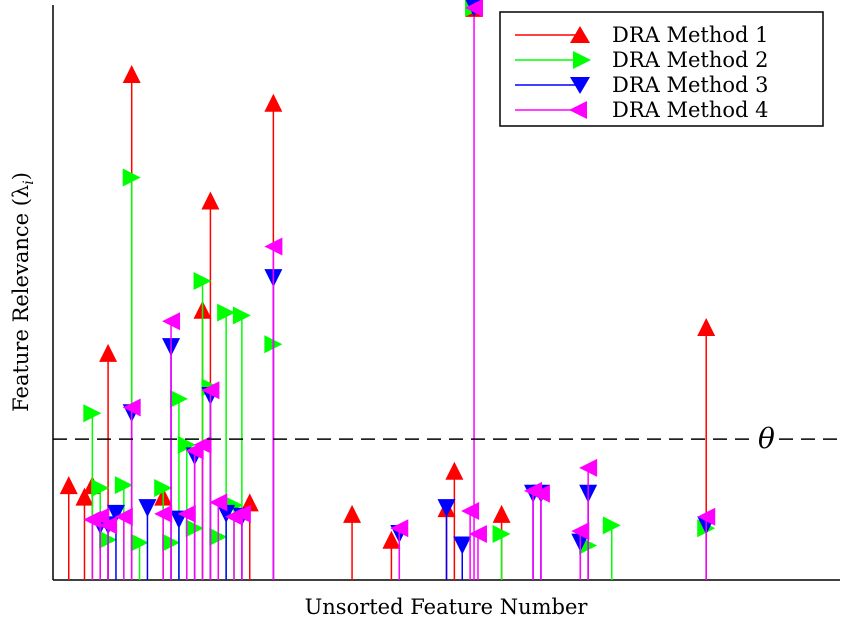 This screenshot has width=844, height=624. I want to click on y-axis-label: Feature Relevance (λi), so click(23, 292).